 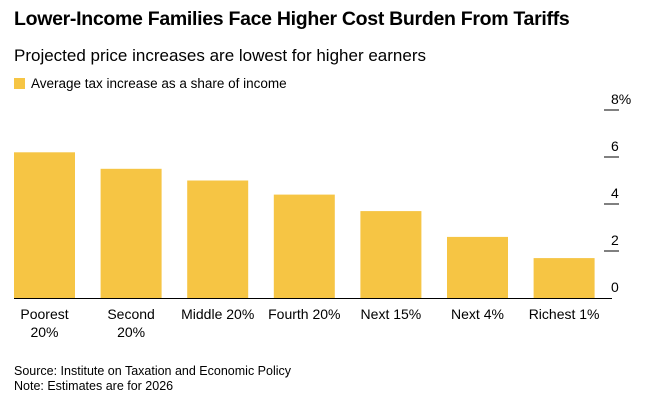 I want to click on x-tick-label: Second, so click(x=130, y=314).